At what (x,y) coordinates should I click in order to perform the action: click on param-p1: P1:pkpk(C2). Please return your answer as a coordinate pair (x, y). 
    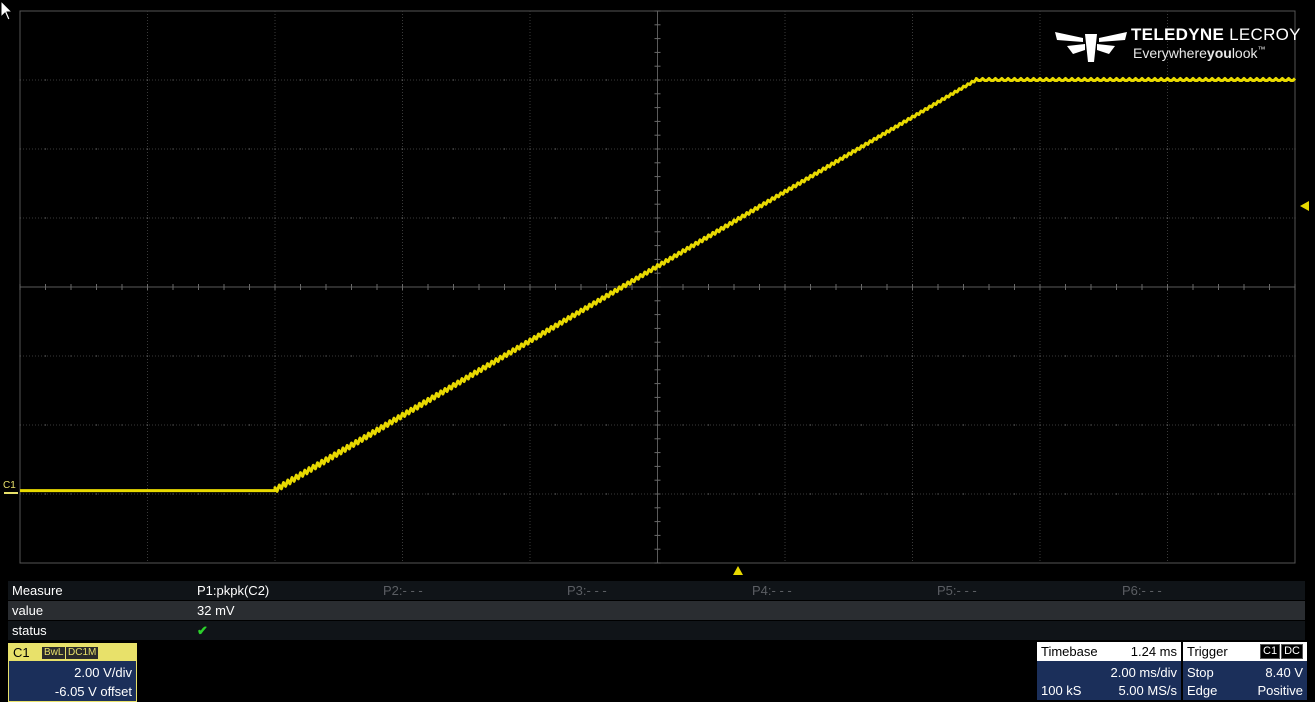
    Looking at the image, I should click on (233, 590).